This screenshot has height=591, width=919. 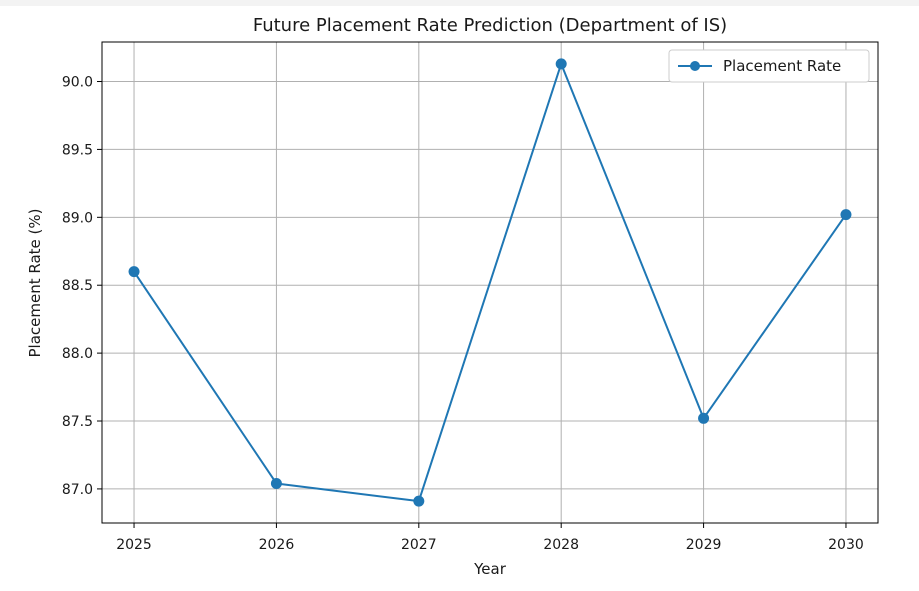 What do you see at coordinates (277, 545) in the screenshot?
I see `x-tick-label: 2026` at bounding box center [277, 545].